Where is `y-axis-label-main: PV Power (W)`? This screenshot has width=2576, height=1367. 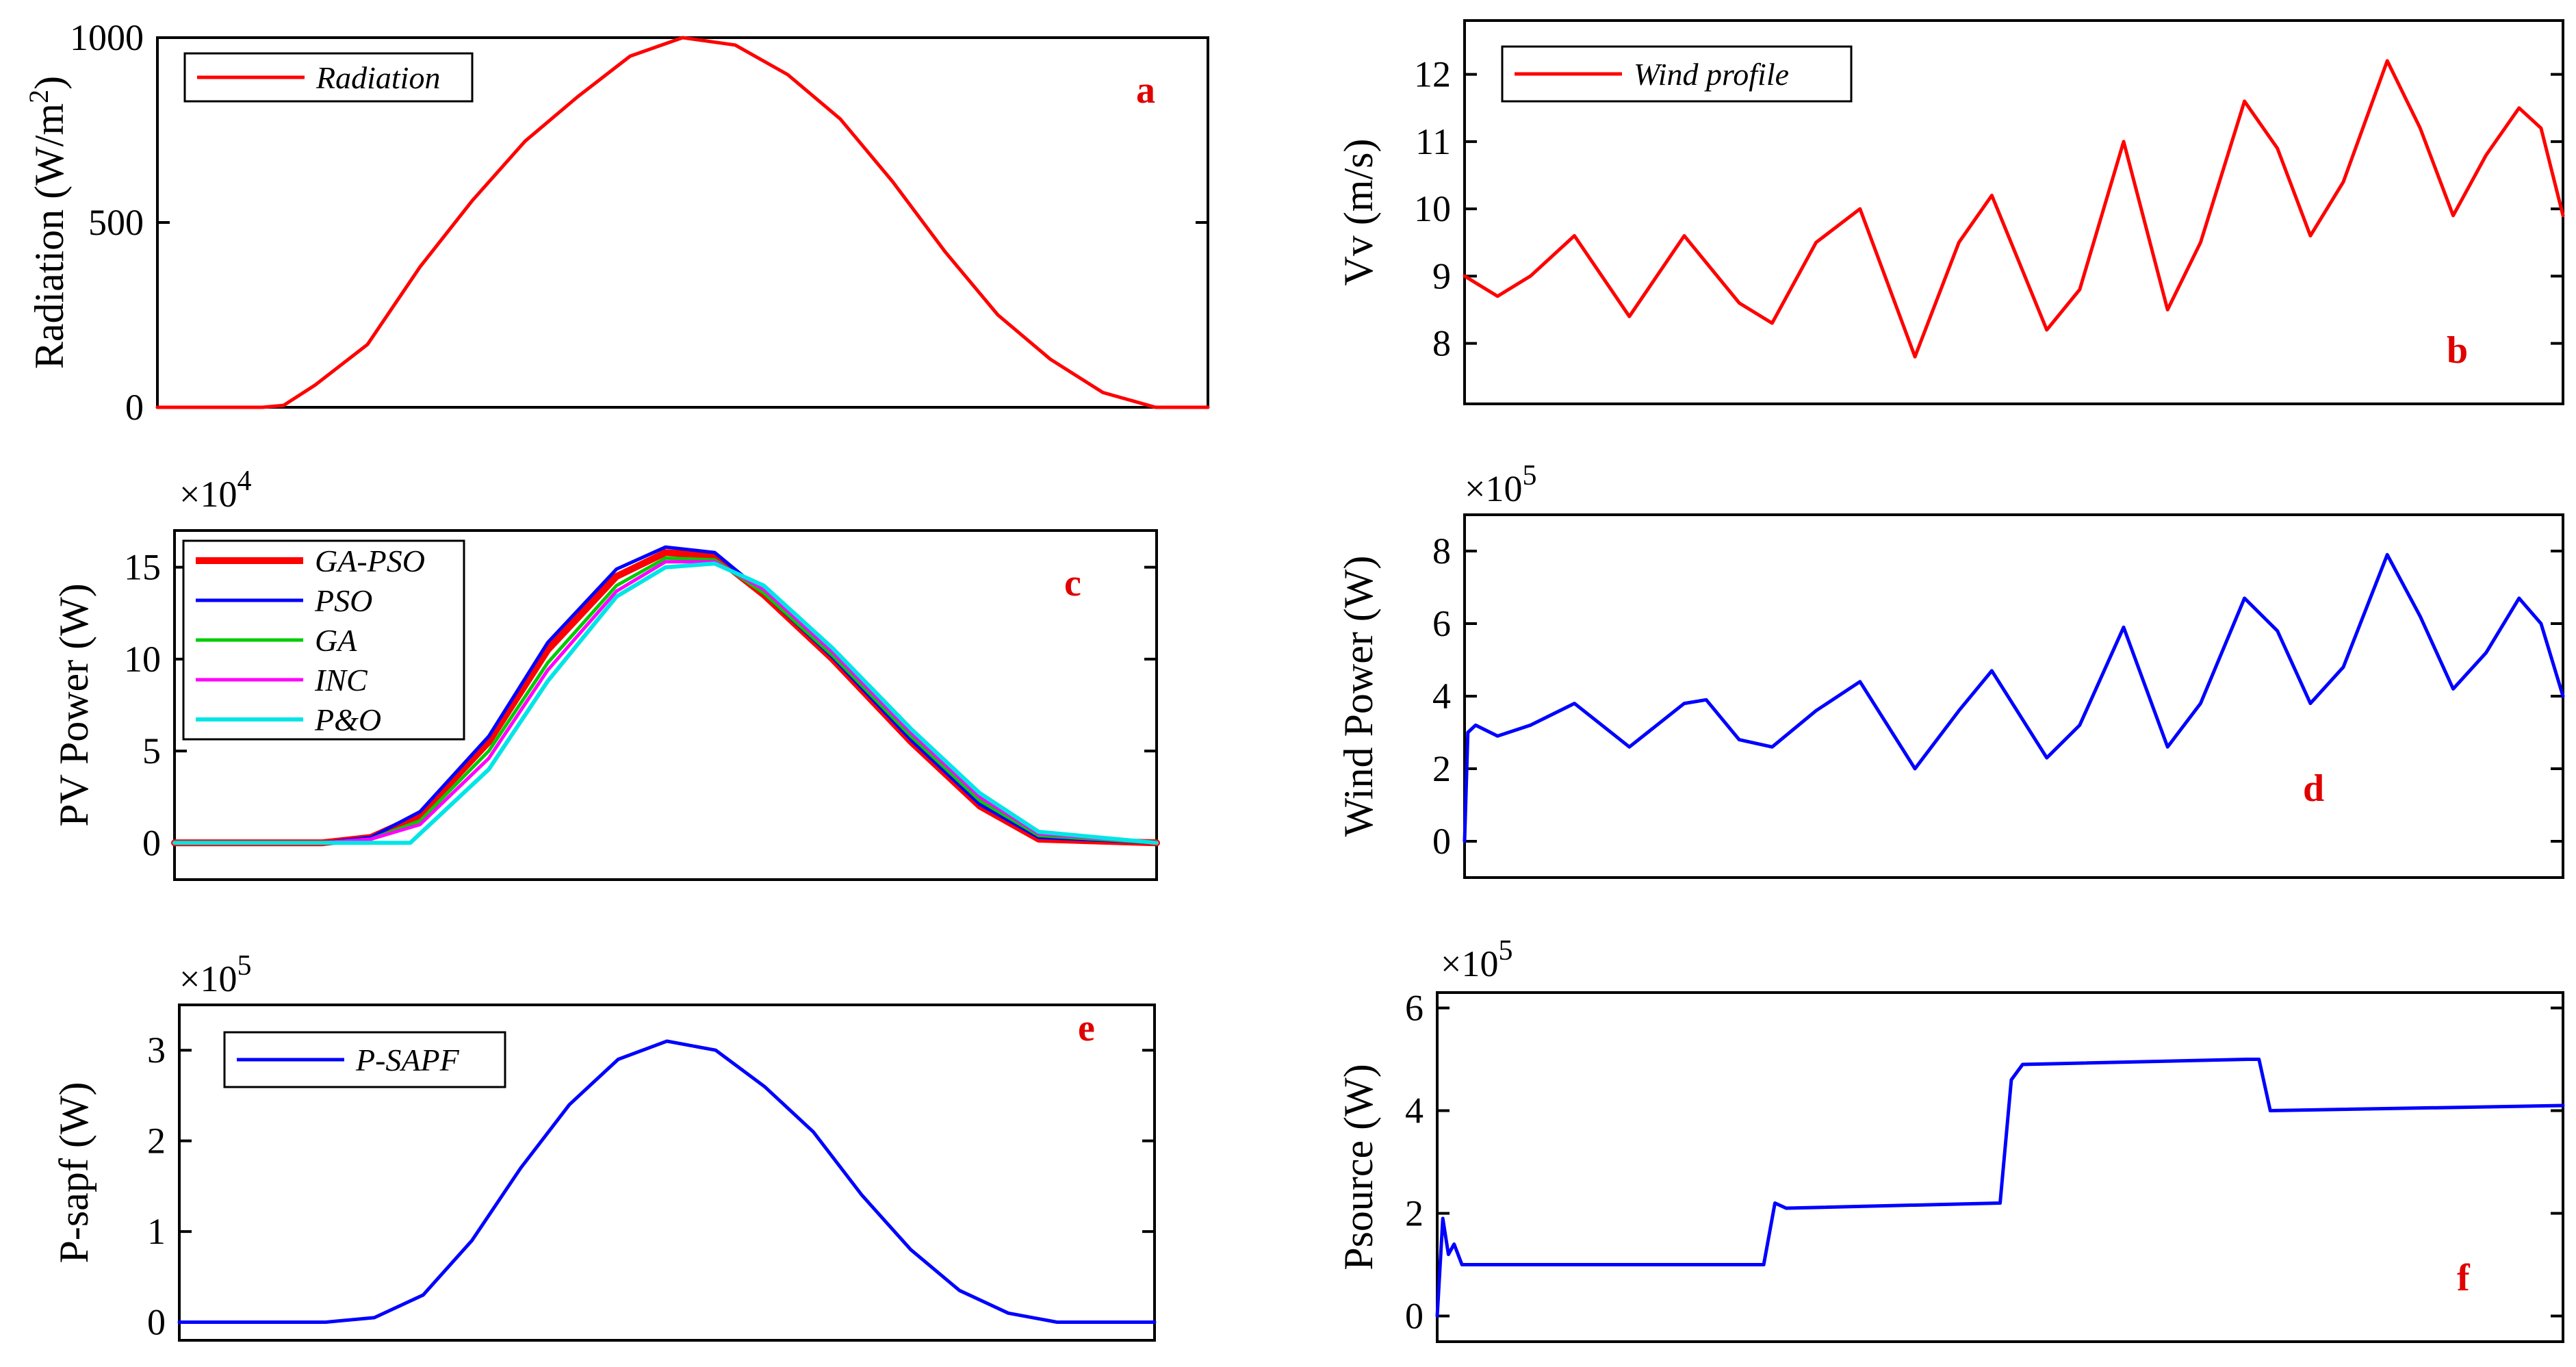
y-axis-label-main: PV Power (W) is located at coordinates (73, 705).